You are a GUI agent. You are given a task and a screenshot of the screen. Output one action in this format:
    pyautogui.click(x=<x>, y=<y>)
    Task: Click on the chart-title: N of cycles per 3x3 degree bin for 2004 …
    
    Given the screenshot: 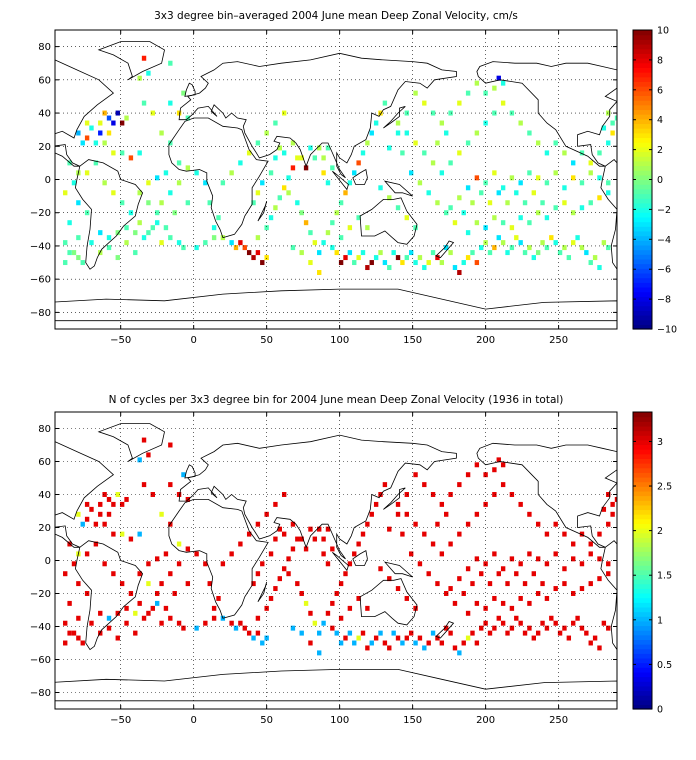 What is the action you would take?
    pyautogui.click(x=336, y=400)
    